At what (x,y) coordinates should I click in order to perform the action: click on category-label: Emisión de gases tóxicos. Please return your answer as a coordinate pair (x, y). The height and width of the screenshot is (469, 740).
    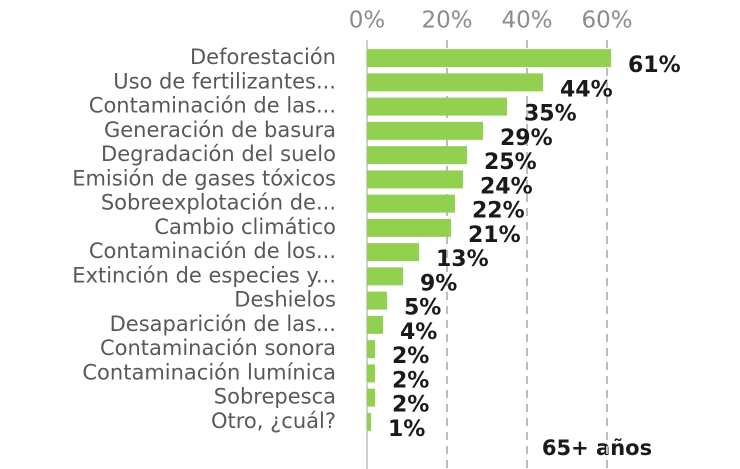
    Looking at the image, I should click on (204, 178).